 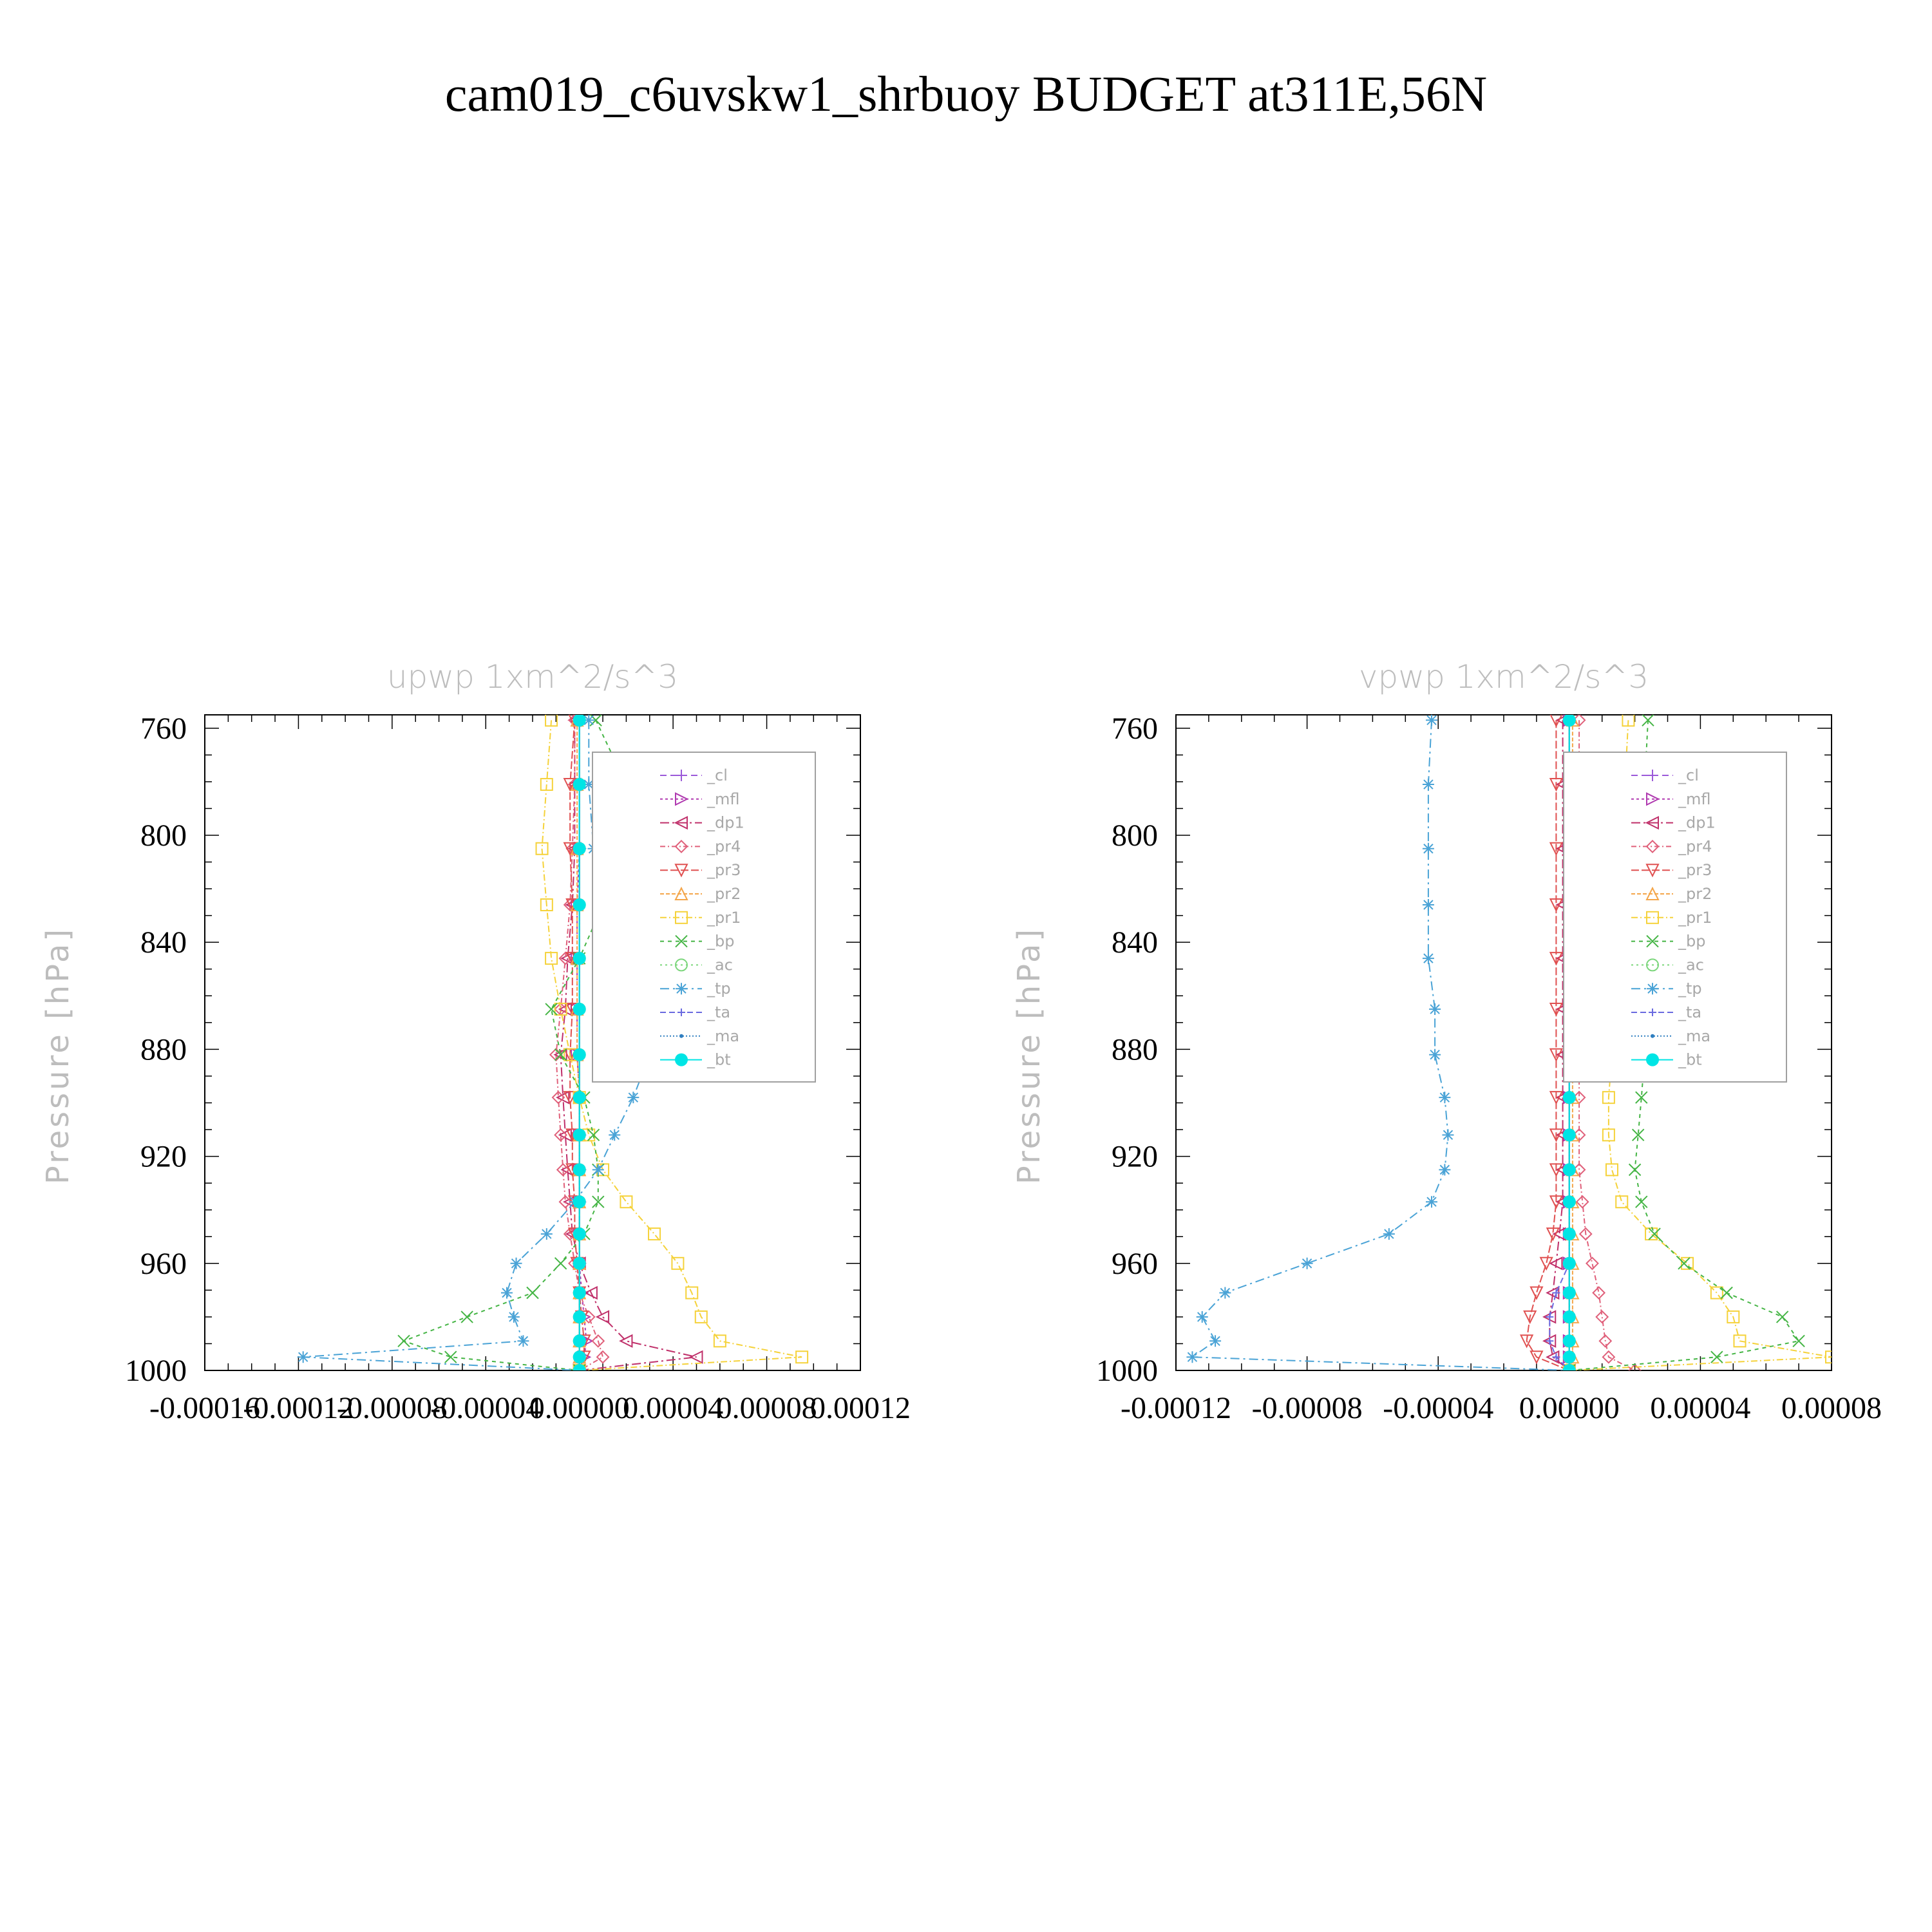 What do you see at coordinates (718, 989) in the screenshot?
I see `legend-label: _tp` at bounding box center [718, 989].